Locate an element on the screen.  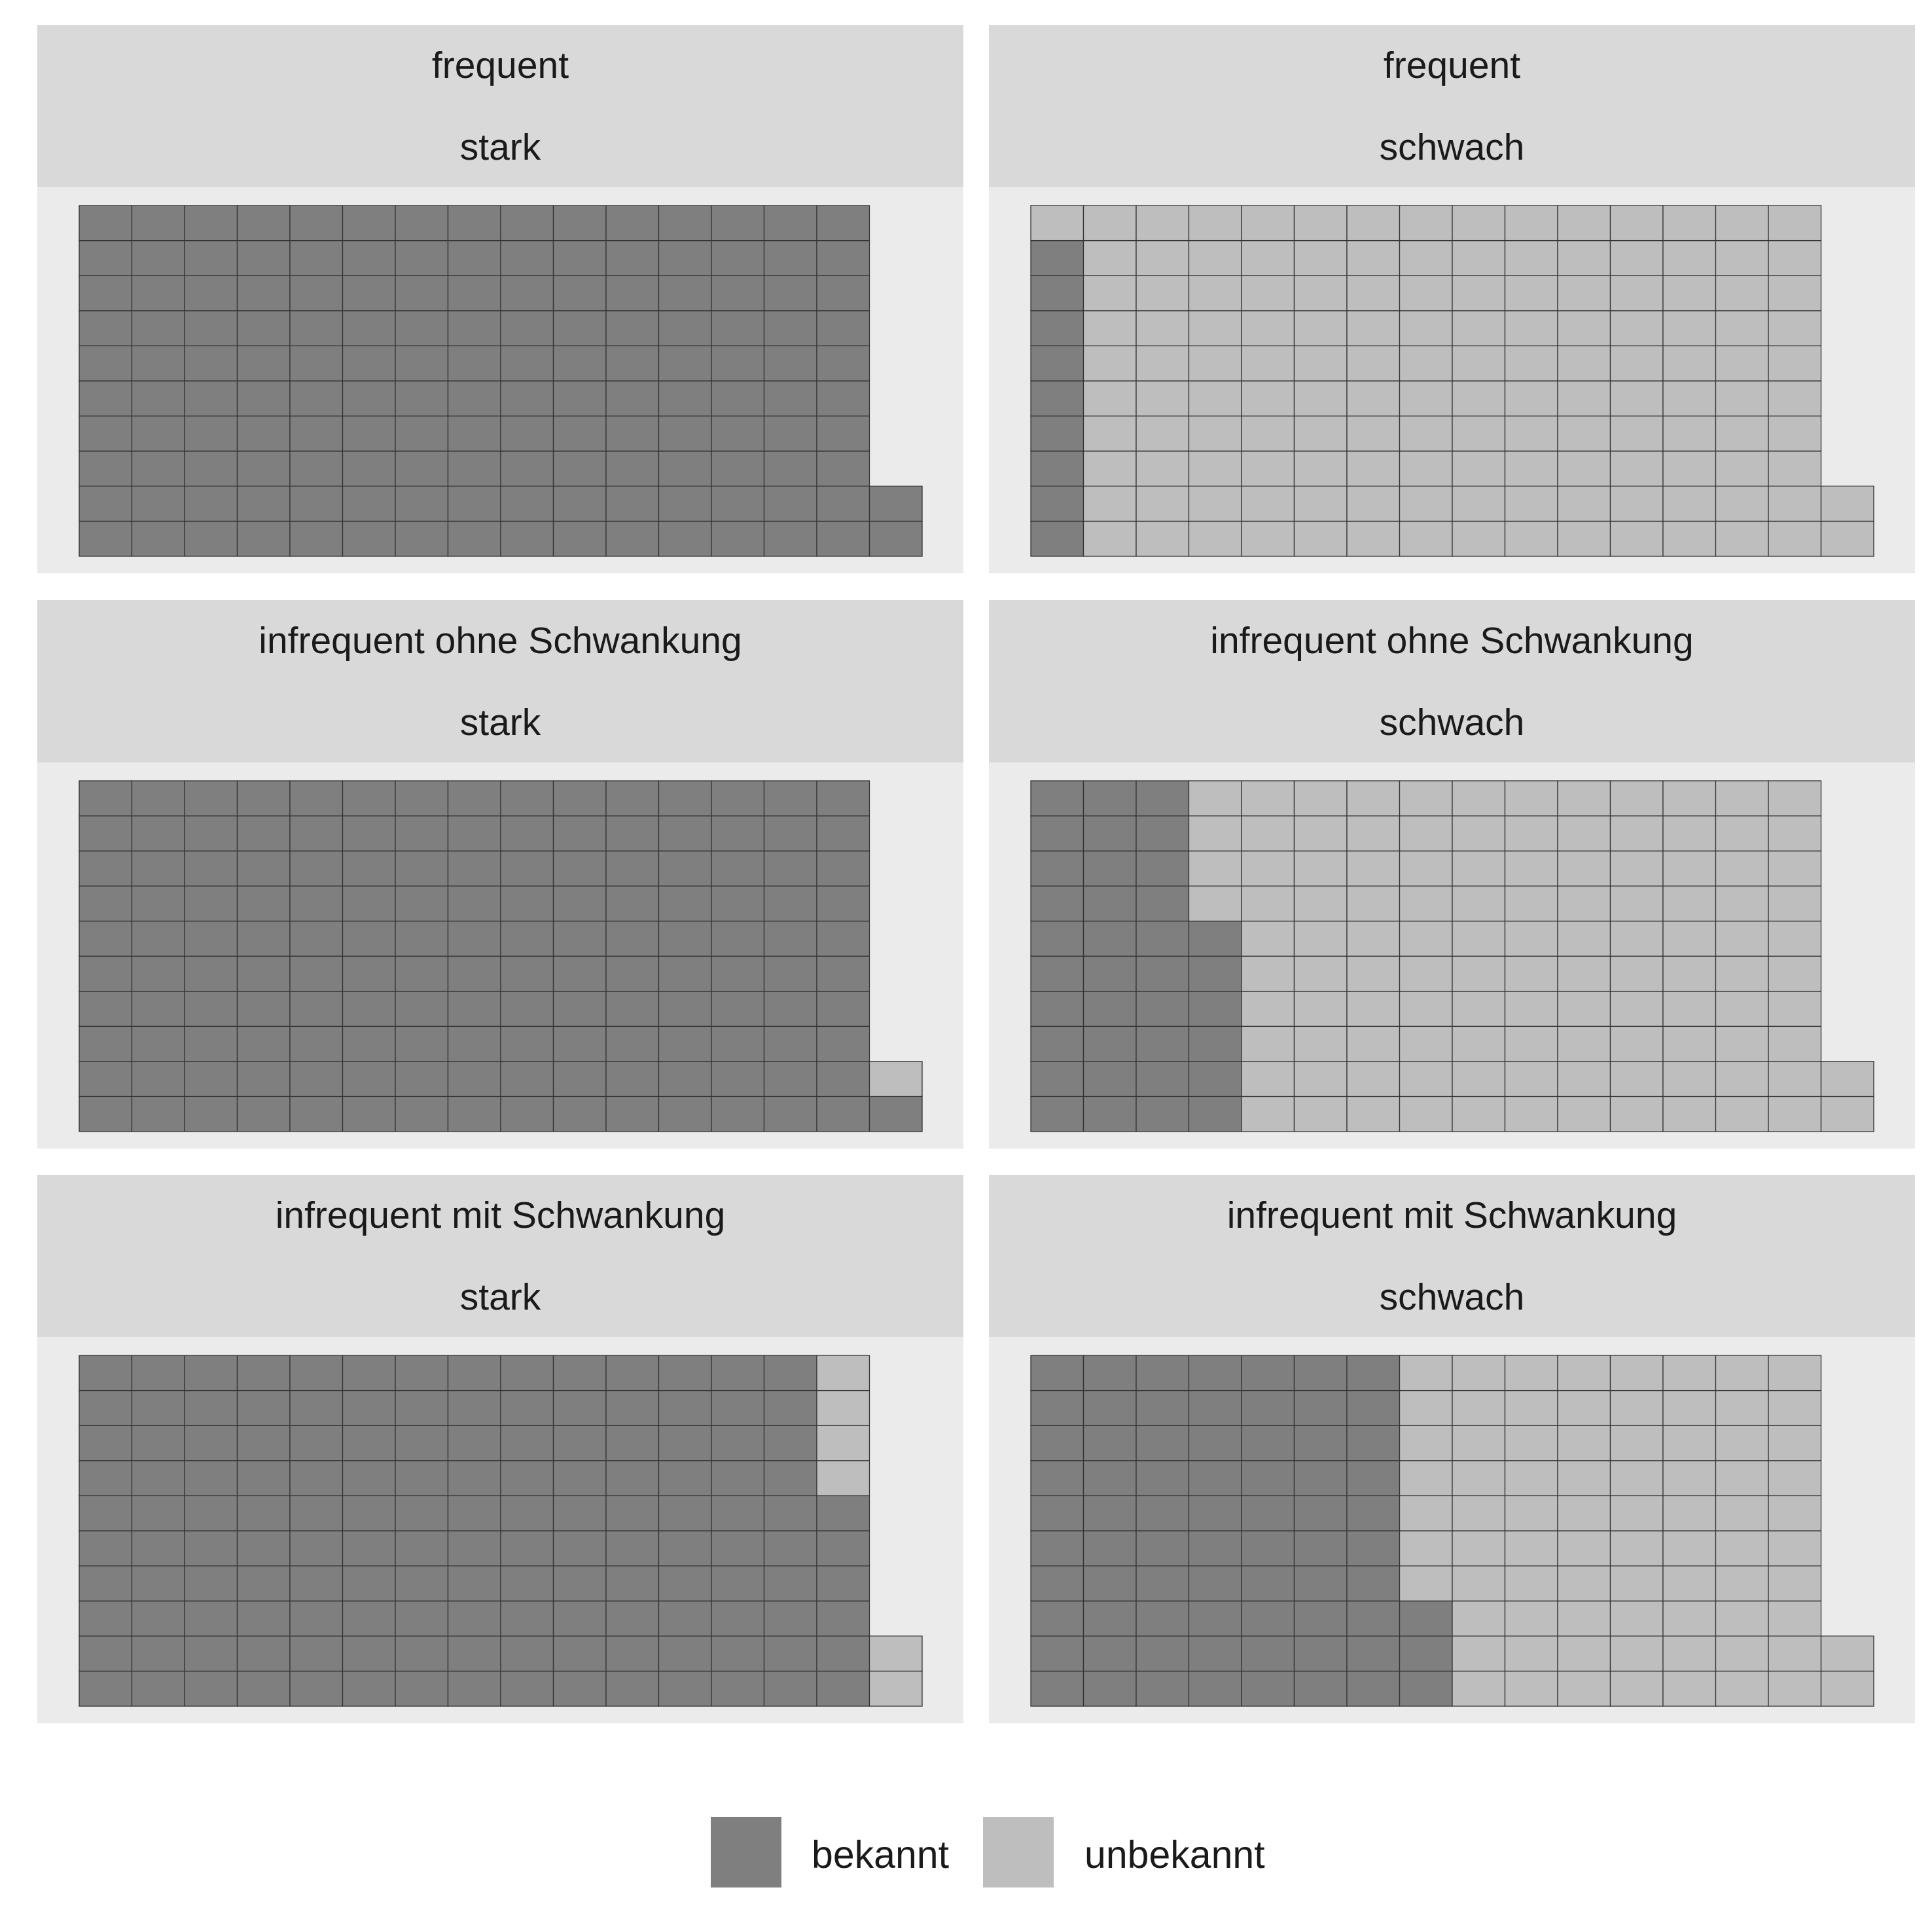
facet-subtitle: stark is located at coordinates (500, 147).